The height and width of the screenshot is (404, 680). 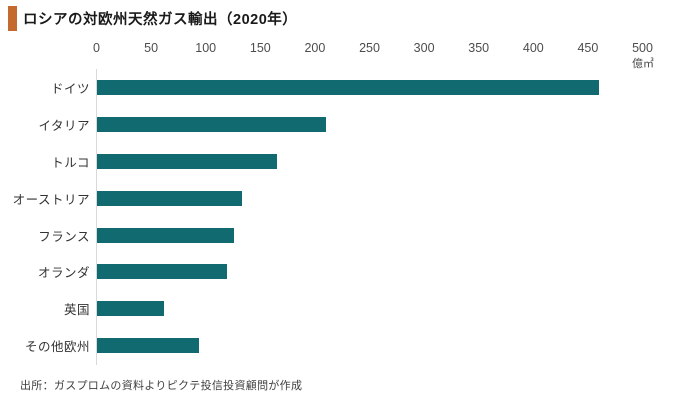 What do you see at coordinates (161, 386) in the screenshot?
I see `source-note: 出所：ガスプロムの資料よりピクテ投信投資顧問が作成` at bounding box center [161, 386].